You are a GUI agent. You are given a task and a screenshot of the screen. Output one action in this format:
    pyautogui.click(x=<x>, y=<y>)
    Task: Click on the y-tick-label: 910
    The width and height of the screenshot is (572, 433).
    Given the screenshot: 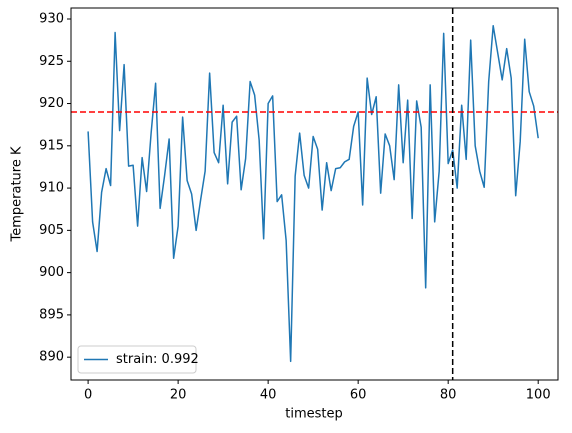 What is the action you would take?
    pyautogui.click(x=51, y=188)
    